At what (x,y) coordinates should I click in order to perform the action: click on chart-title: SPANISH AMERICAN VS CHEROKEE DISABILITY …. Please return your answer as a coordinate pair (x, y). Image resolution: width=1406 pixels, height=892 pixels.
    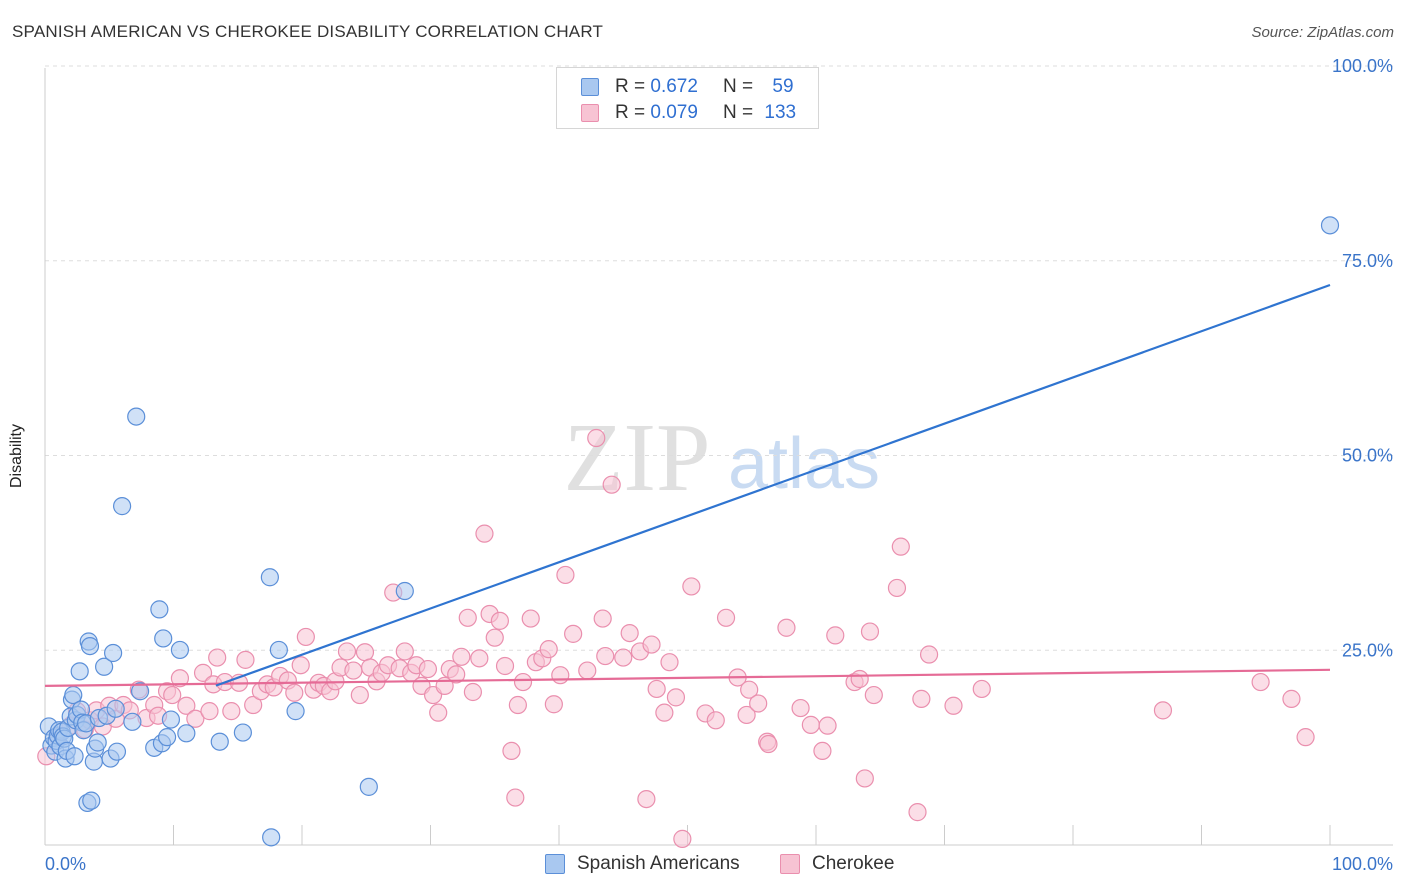
    Looking at the image, I should click on (308, 31).